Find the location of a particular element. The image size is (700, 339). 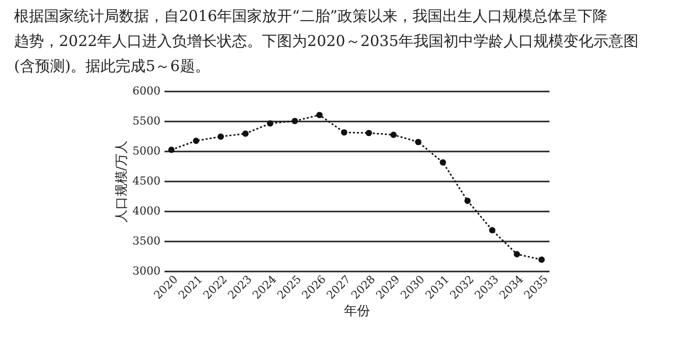

x-axis-title: 年份 is located at coordinates (357, 312).